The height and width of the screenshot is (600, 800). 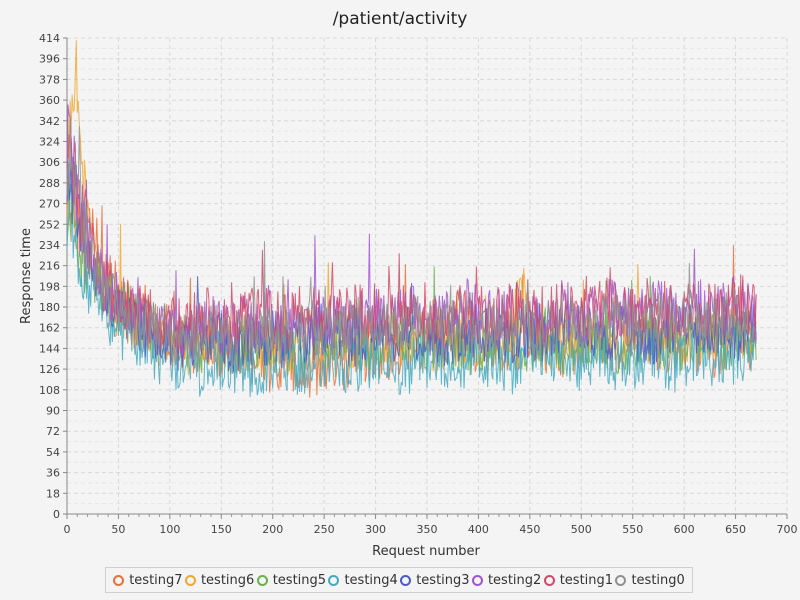 I want to click on legend-label: testing2, so click(x=514, y=580).